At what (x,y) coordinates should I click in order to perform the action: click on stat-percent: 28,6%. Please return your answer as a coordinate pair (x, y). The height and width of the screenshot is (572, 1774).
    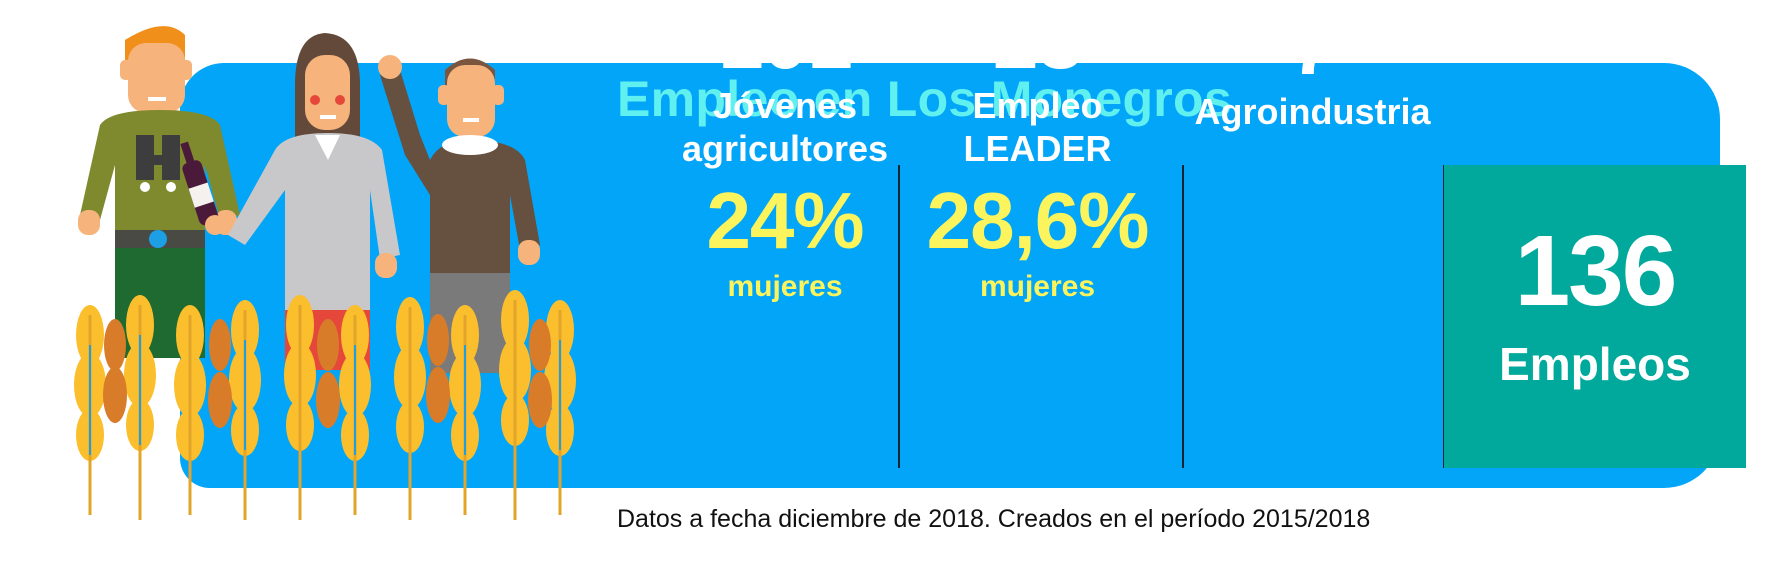
    Looking at the image, I should click on (1038, 220).